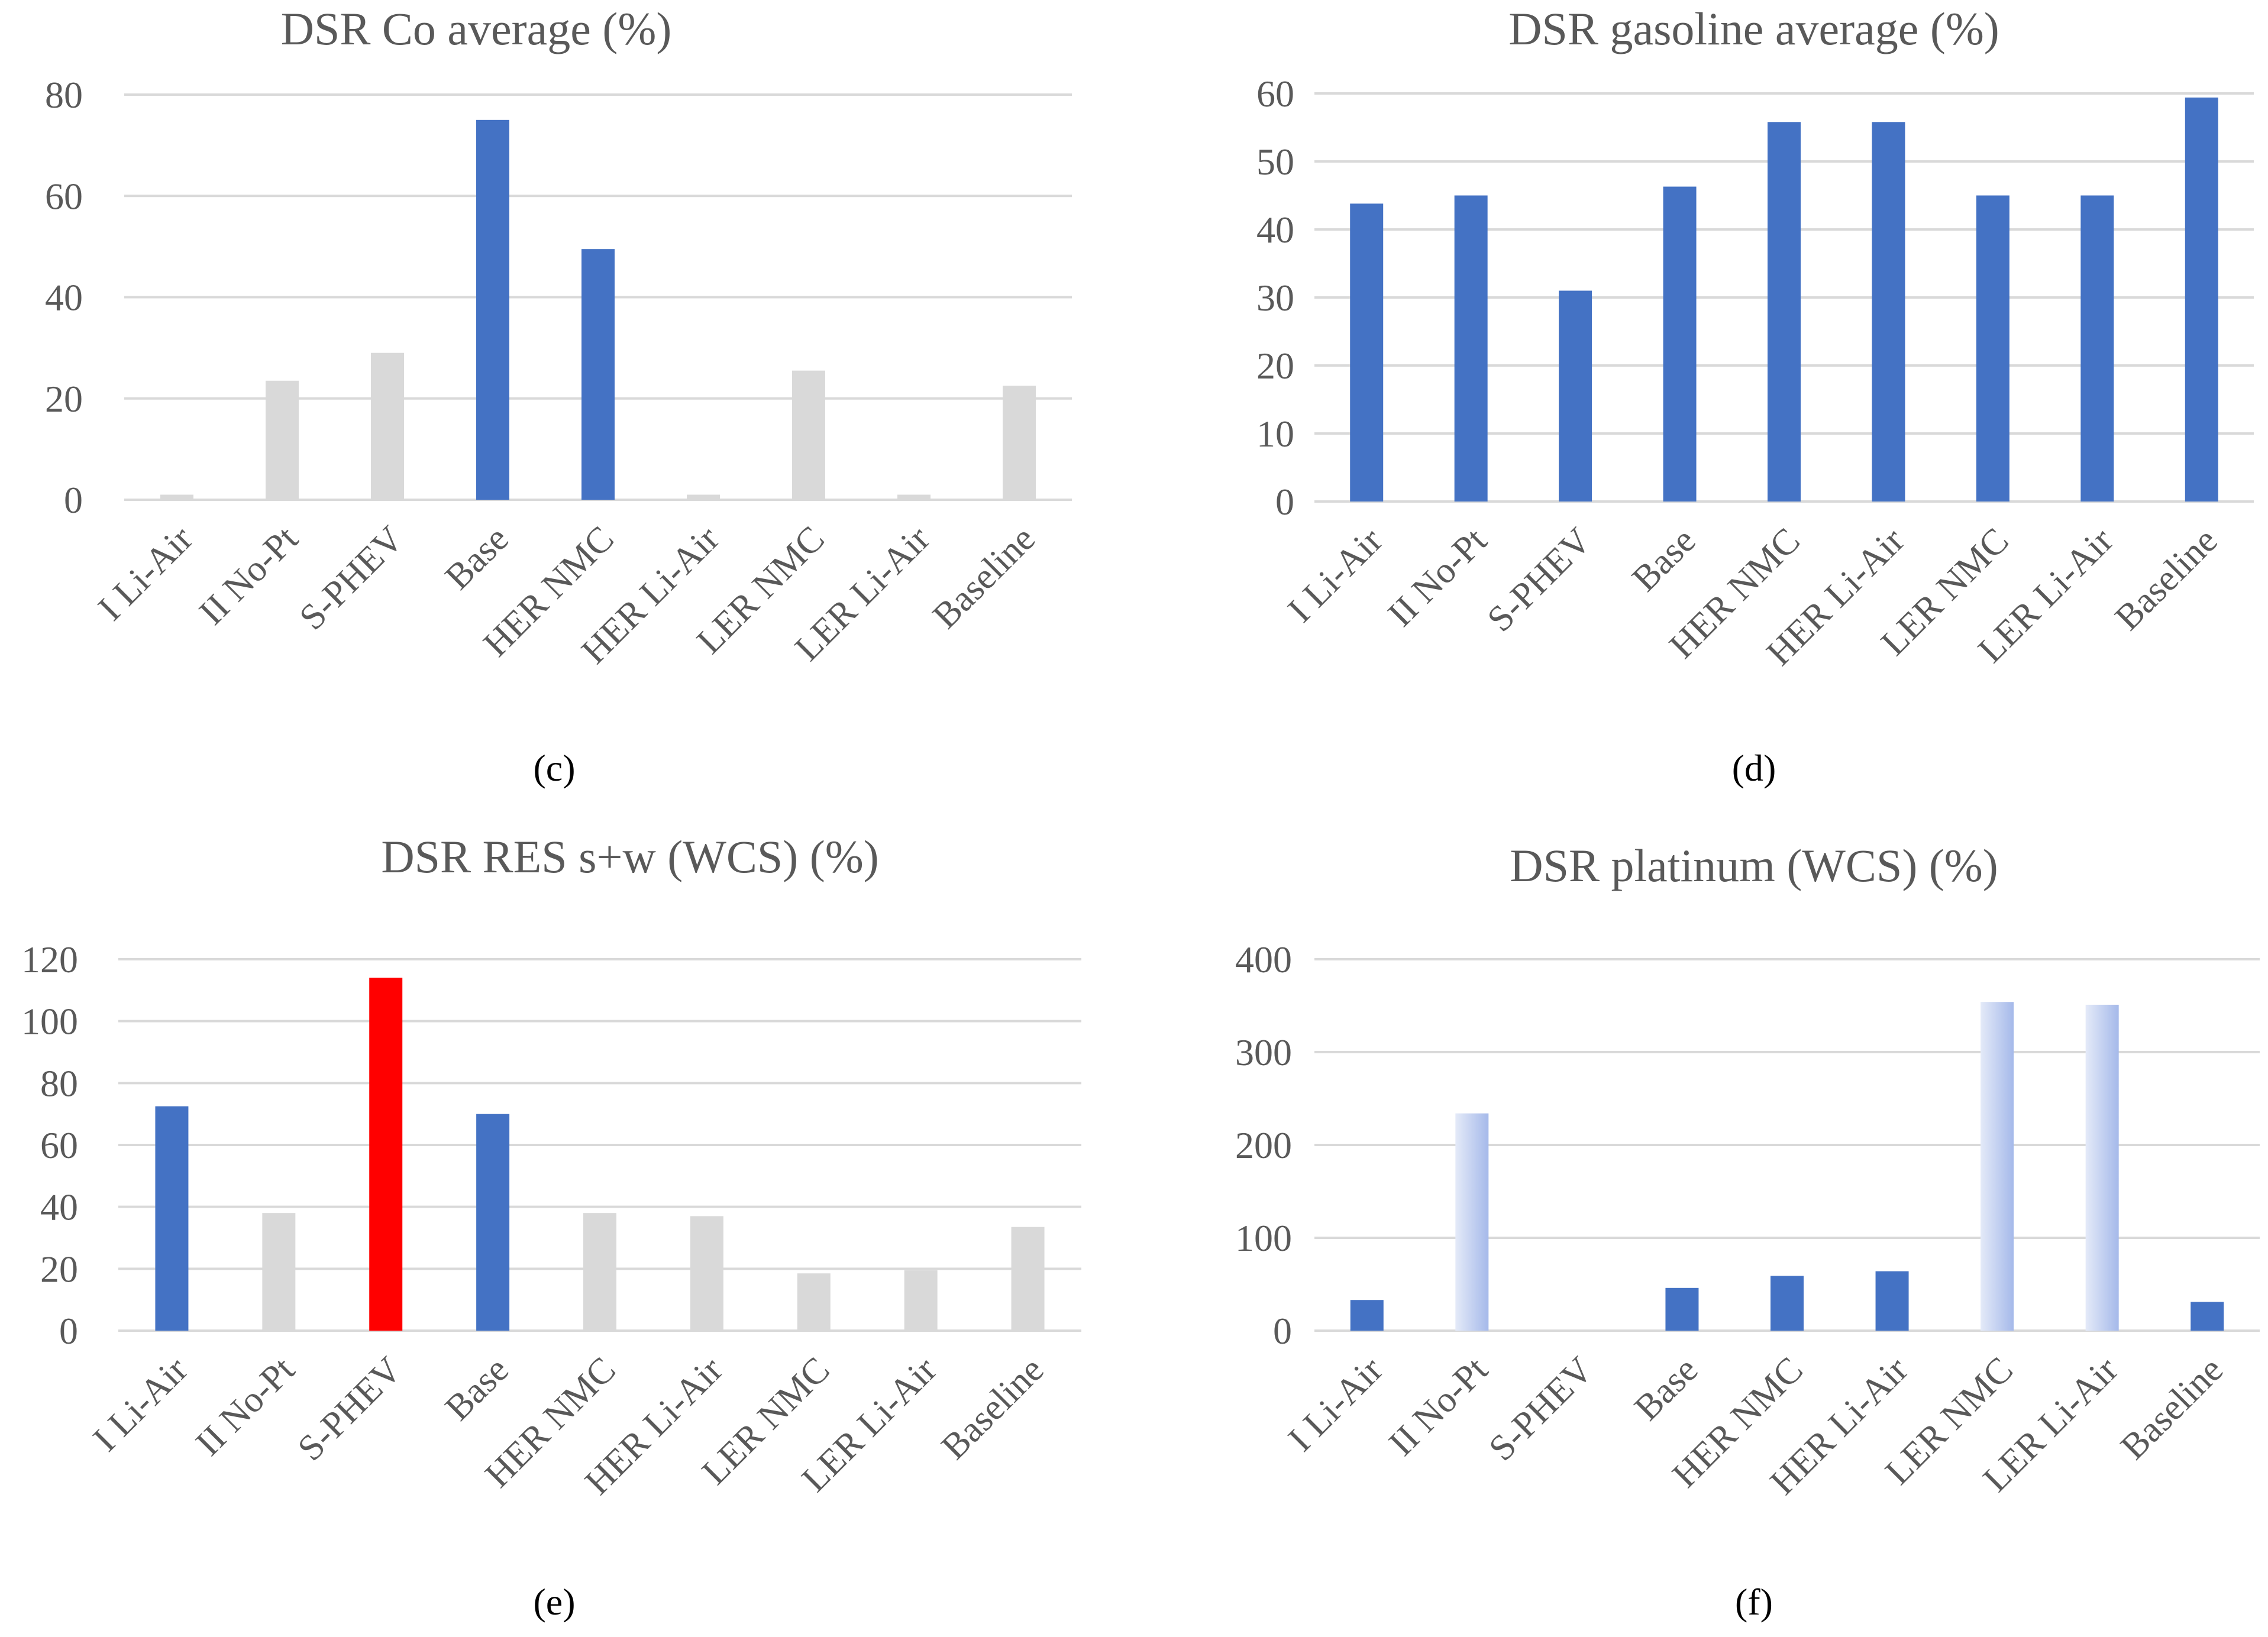 The width and height of the screenshot is (2268, 1637). What do you see at coordinates (554, 1602) in the screenshot?
I see `panel-label: (e)` at bounding box center [554, 1602].